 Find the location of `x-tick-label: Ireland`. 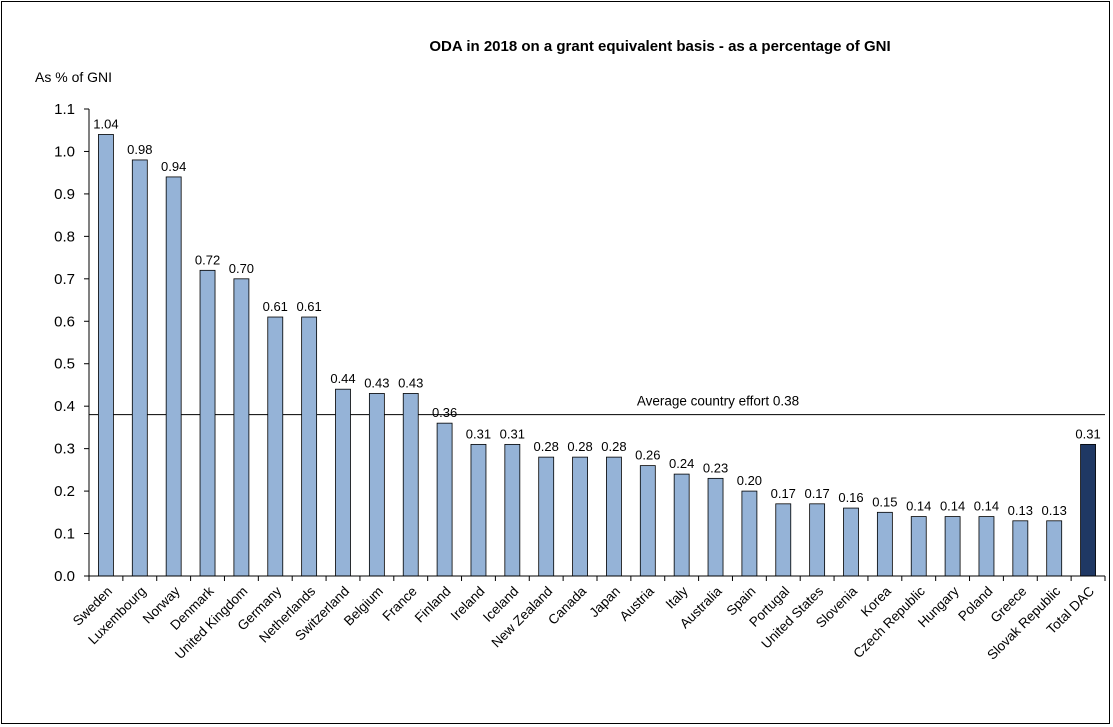

x-tick-label: Ireland is located at coordinates (468, 604).